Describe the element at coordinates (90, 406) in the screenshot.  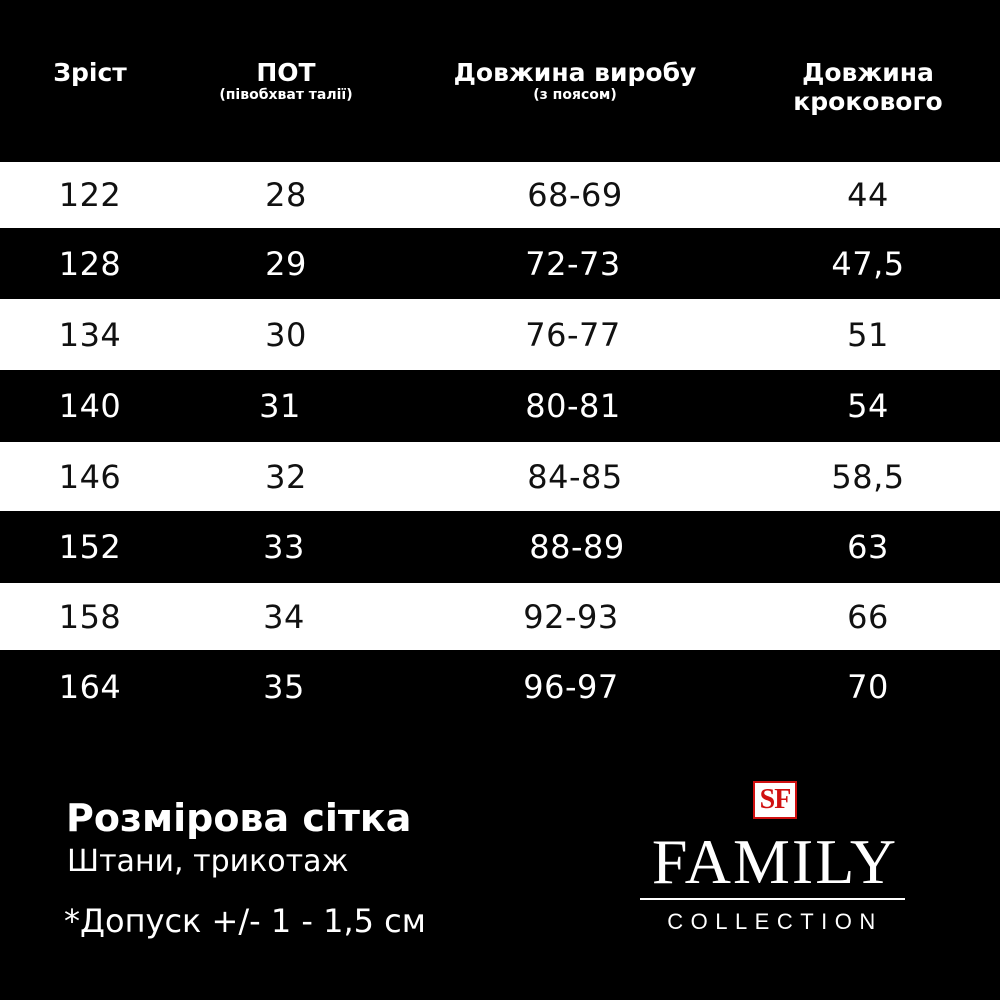
I see `cell-height: 140` at that location.